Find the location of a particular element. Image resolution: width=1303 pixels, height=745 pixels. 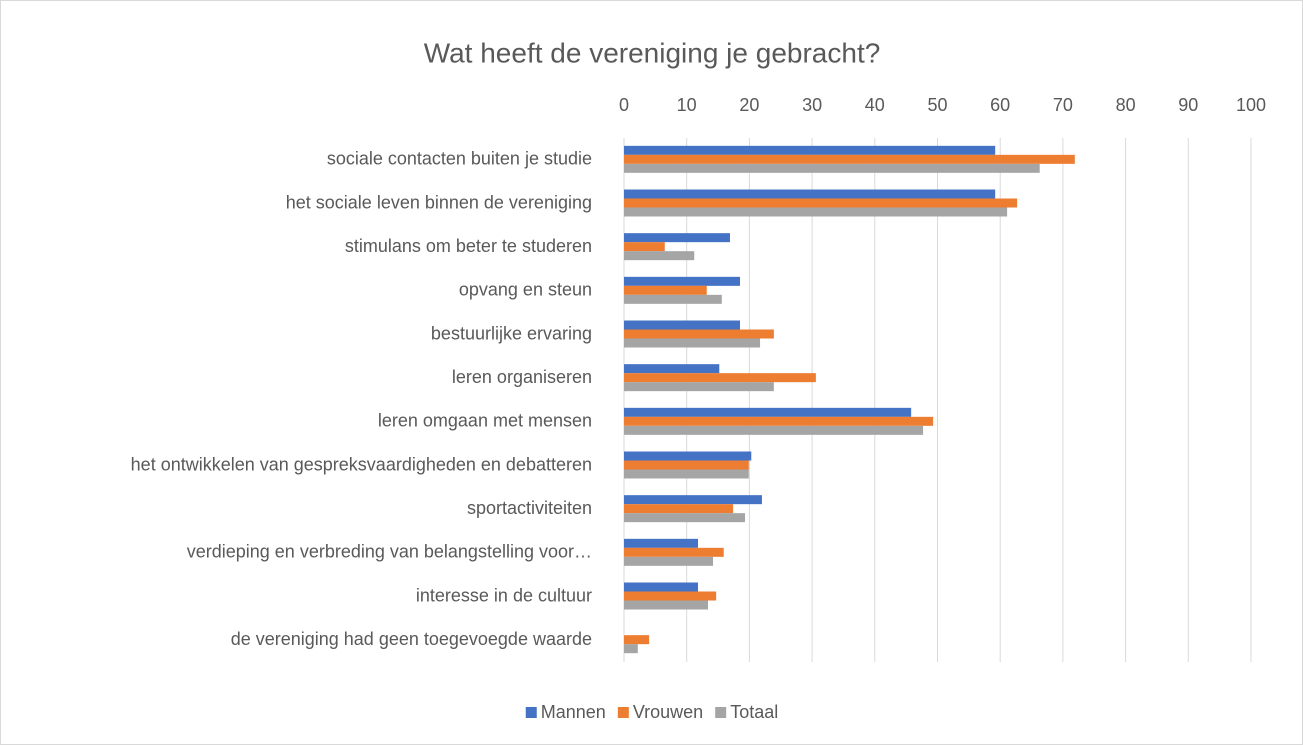

legend-label: Mannen is located at coordinates (573, 712).